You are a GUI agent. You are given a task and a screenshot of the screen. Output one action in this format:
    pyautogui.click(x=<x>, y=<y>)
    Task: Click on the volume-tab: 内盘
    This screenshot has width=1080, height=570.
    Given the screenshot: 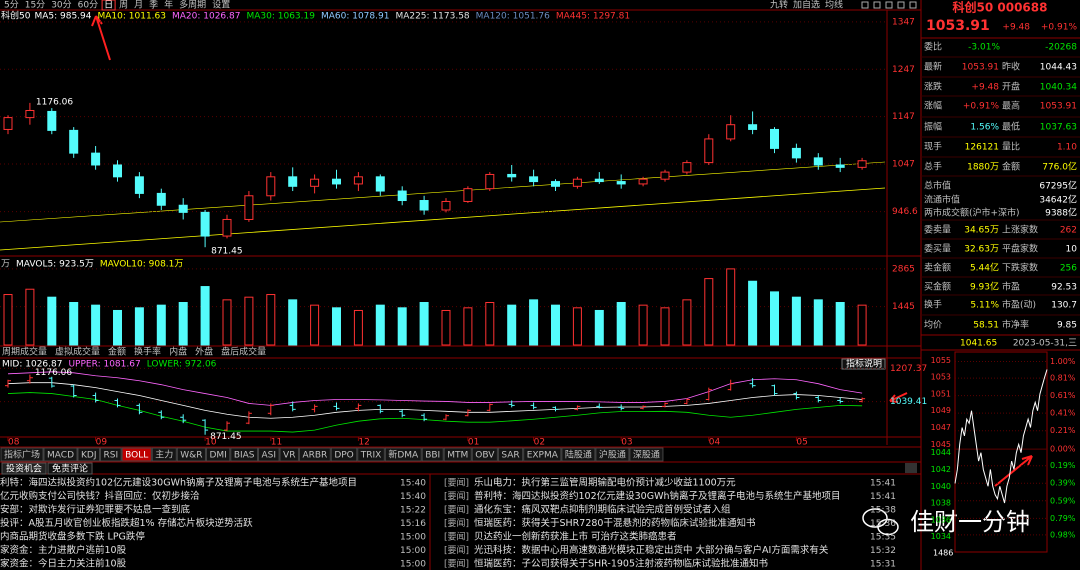 What is the action you would take?
    pyautogui.click(x=178, y=352)
    